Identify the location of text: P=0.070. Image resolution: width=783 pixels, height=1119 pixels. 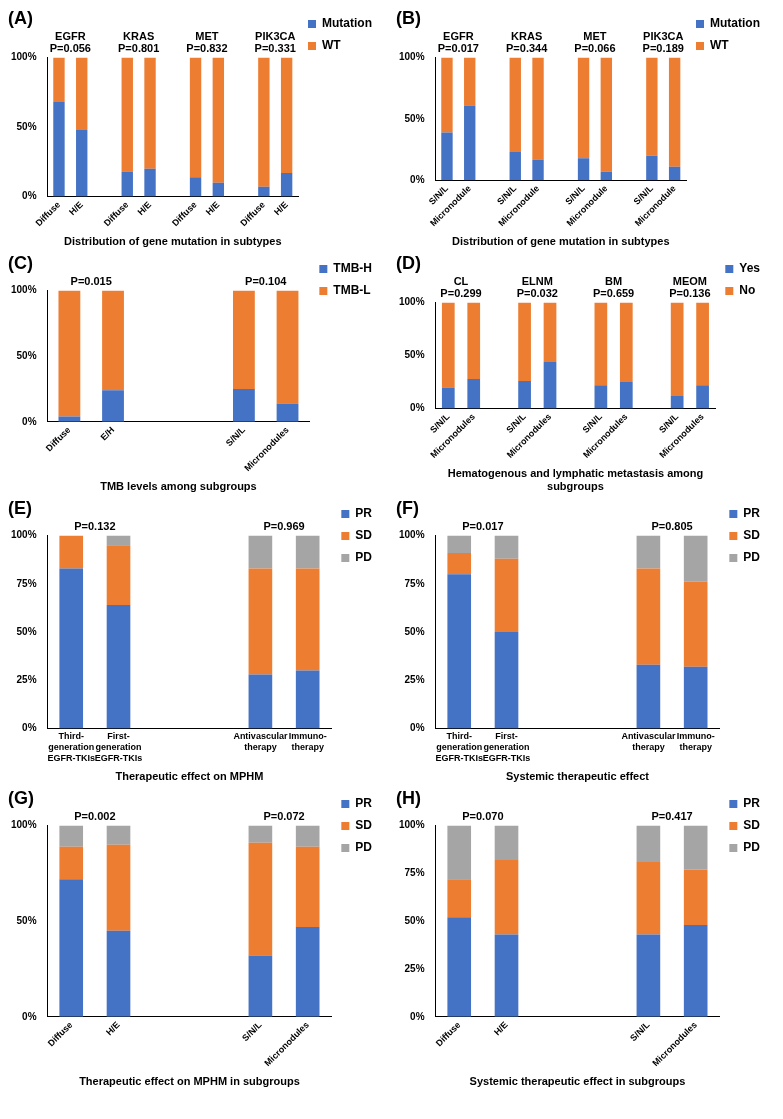
(483, 816).